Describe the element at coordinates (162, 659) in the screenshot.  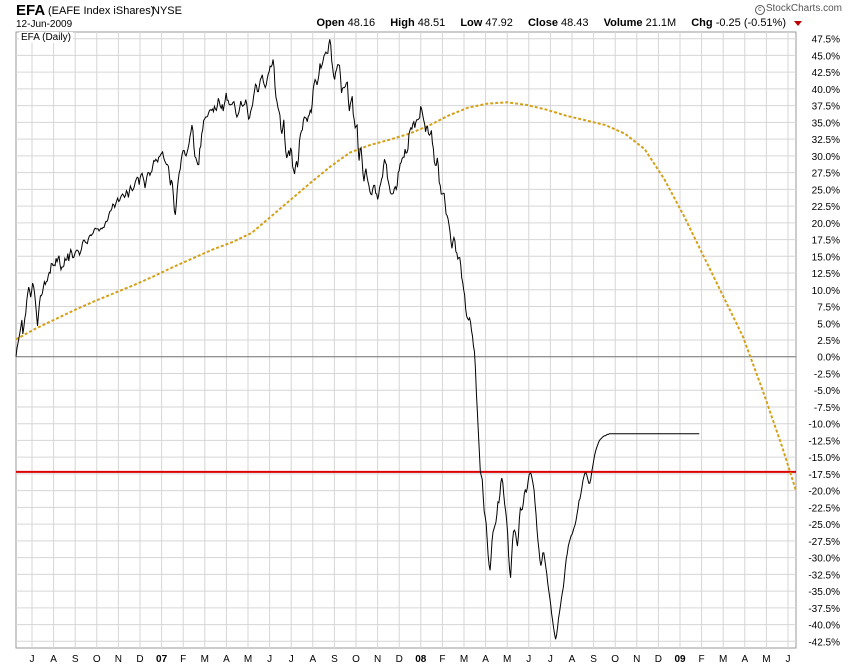
I see `x-tick-label: 07` at that location.